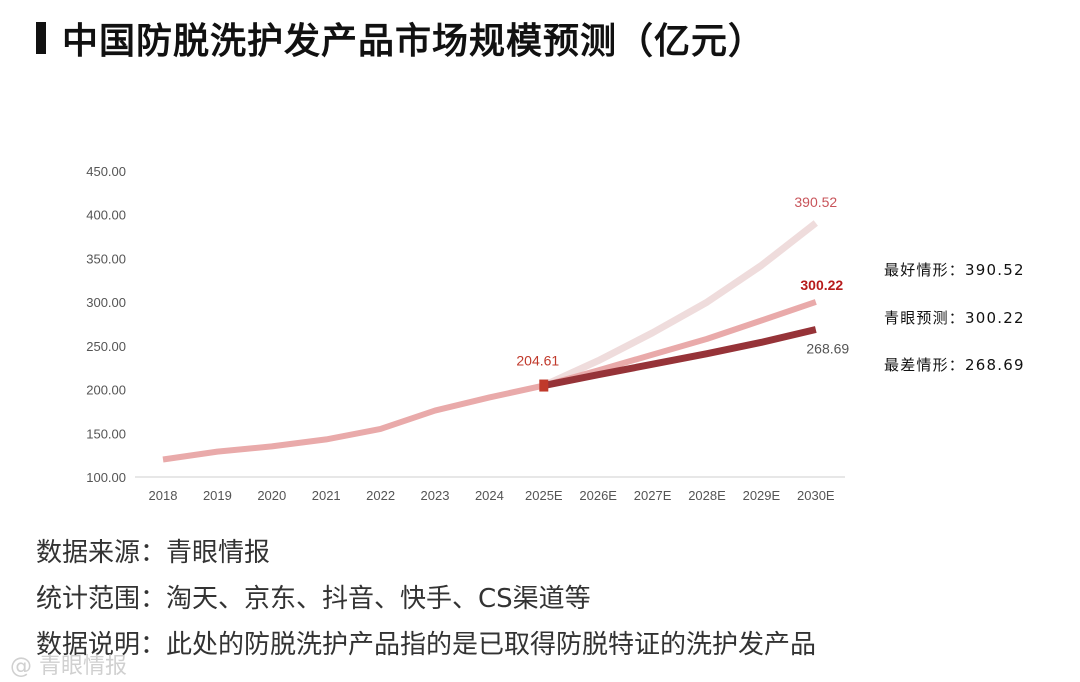  I want to click on x-tick-label: 2022, so click(380, 495).